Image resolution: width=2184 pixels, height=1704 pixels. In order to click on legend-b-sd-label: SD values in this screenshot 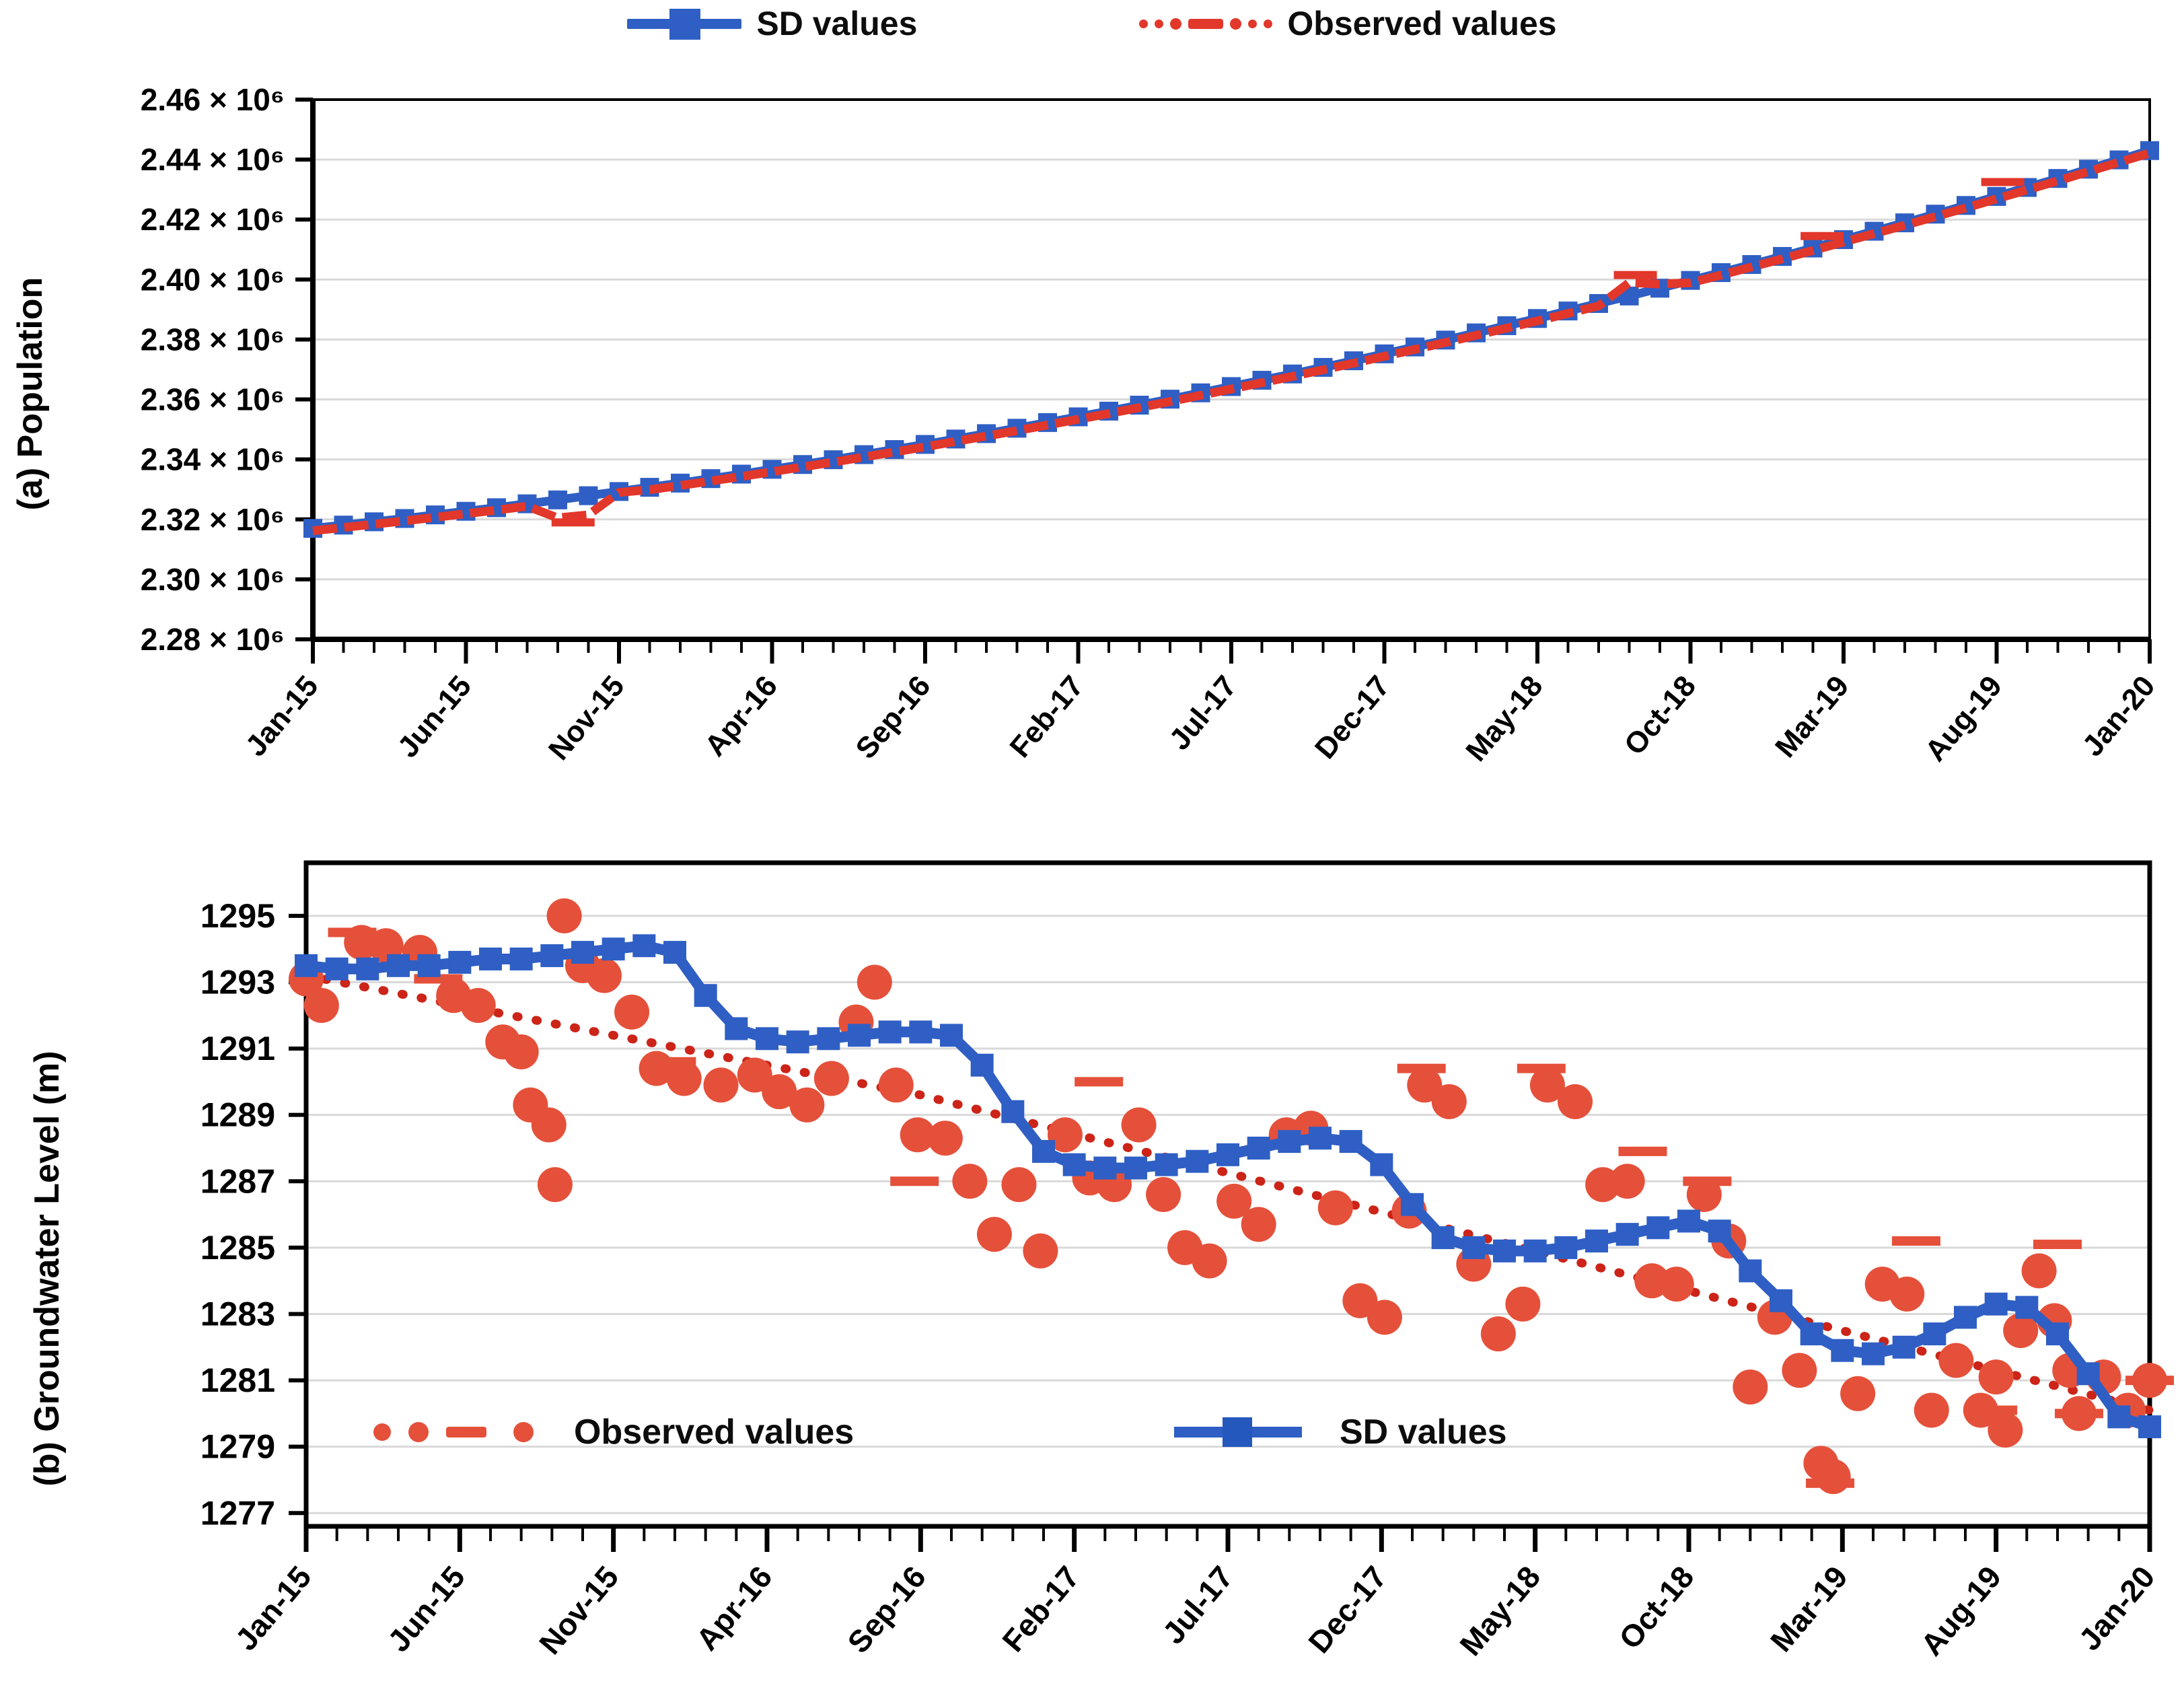, I will do `click(1423, 1432)`.